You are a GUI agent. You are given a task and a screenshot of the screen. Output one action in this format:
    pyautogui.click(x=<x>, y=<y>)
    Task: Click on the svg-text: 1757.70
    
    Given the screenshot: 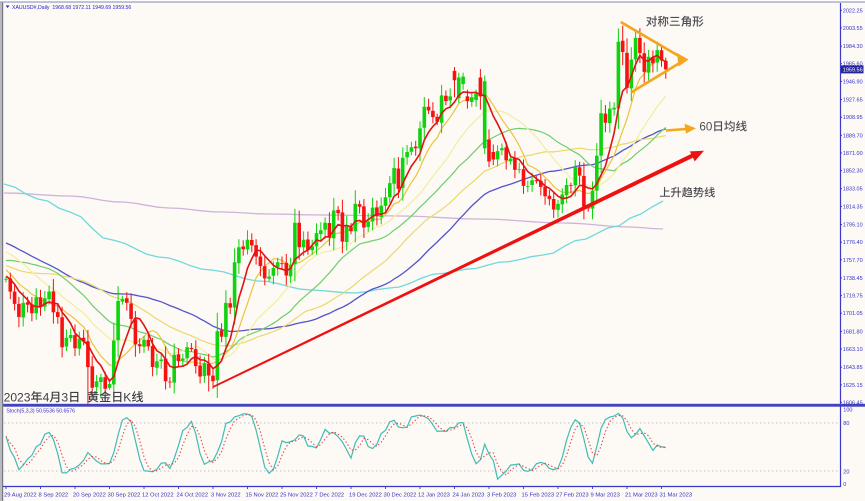 What is the action you would take?
    pyautogui.click(x=853, y=261)
    